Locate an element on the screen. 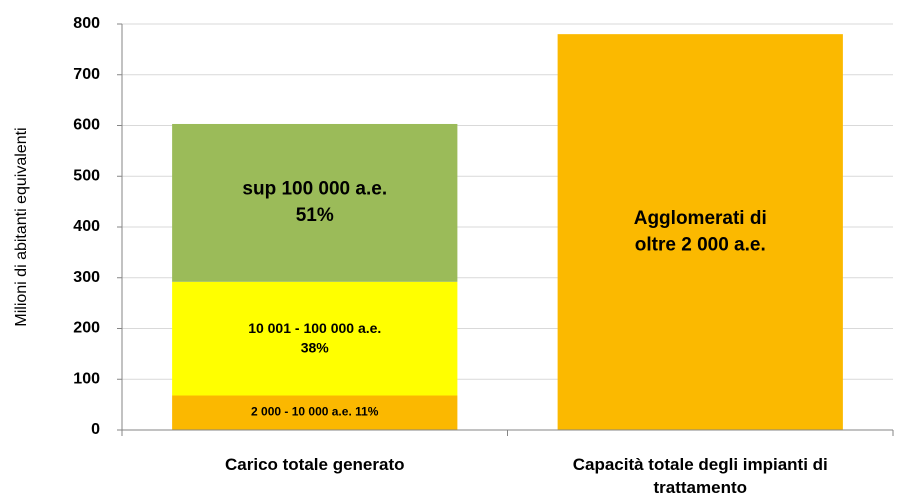 This screenshot has height=497, width=898. y-tick-label: 400 is located at coordinates (86, 226).